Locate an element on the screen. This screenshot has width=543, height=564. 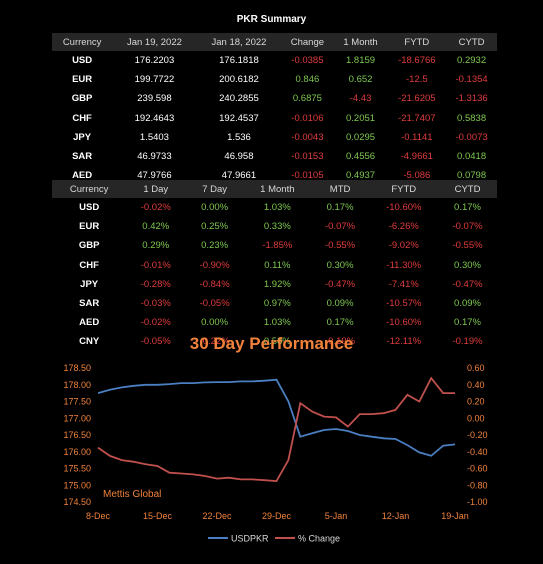
table-cell: 1.5403 is located at coordinates (154, 137).